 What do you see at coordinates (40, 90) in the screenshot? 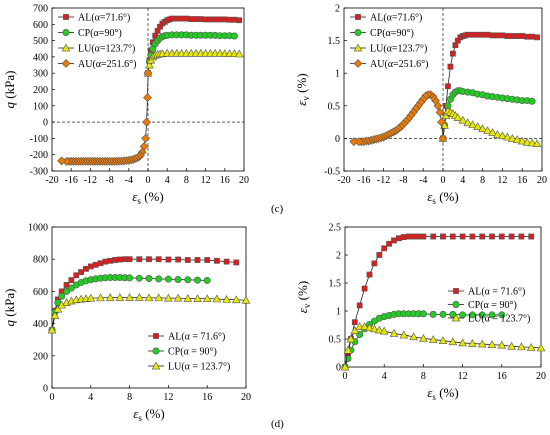
I see `y-tick-label: 200` at bounding box center [40, 90].